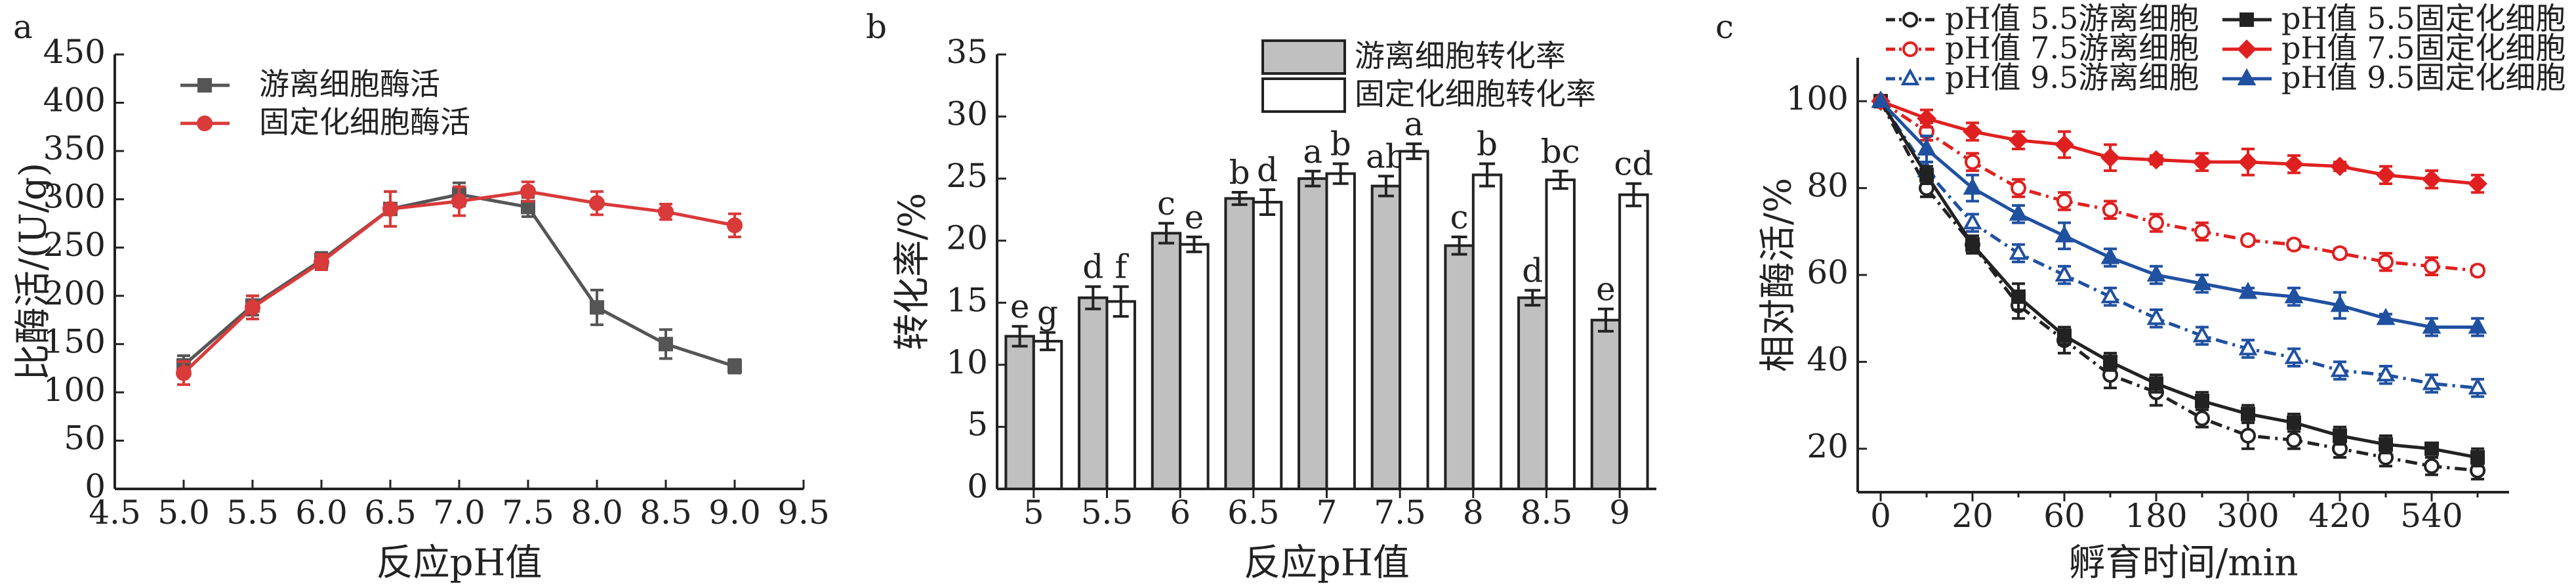 The width and height of the screenshot is (2576, 588). I want to click on y-tick-label: 10, so click(967, 362).